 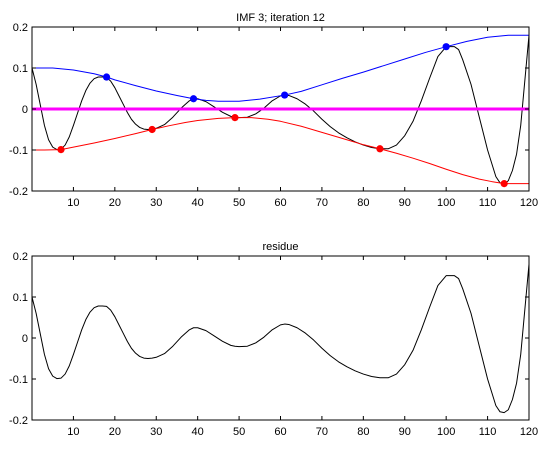 What do you see at coordinates (280, 247) in the screenshot?
I see `chart-title: residue` at bounding box center [280, 247].